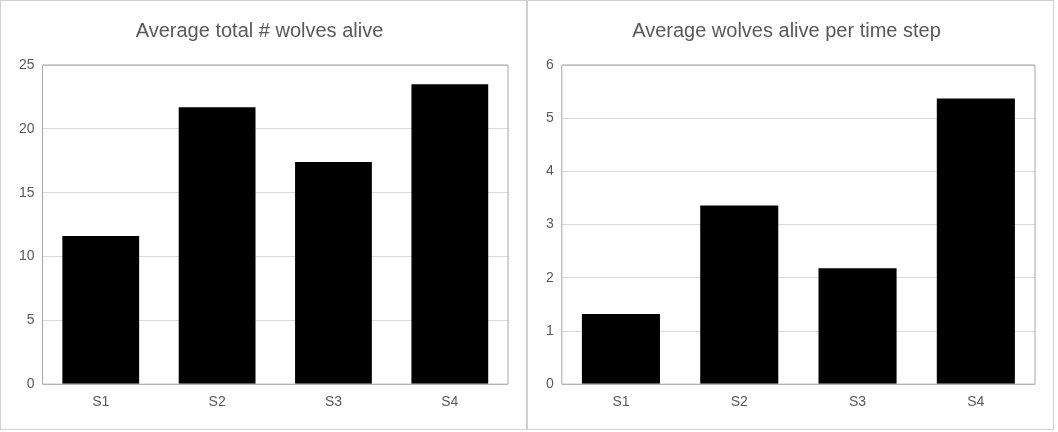 The width and height of the screenshot is (1058, 432). I want to click on y-tick-label: 10, so click(26, 255).